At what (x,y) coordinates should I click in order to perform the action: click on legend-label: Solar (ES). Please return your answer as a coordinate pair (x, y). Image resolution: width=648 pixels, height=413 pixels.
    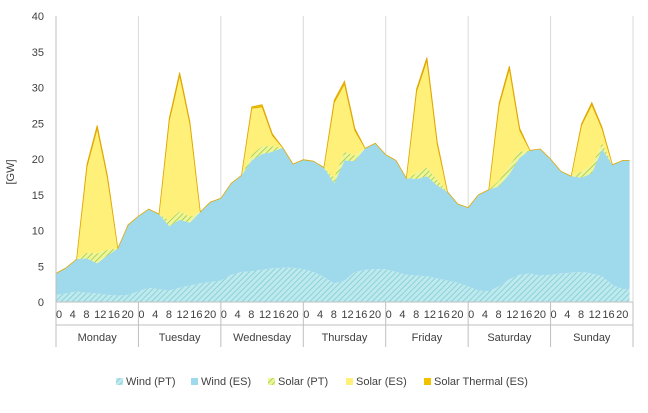
    Looking at the image, I should click on (381, 382).